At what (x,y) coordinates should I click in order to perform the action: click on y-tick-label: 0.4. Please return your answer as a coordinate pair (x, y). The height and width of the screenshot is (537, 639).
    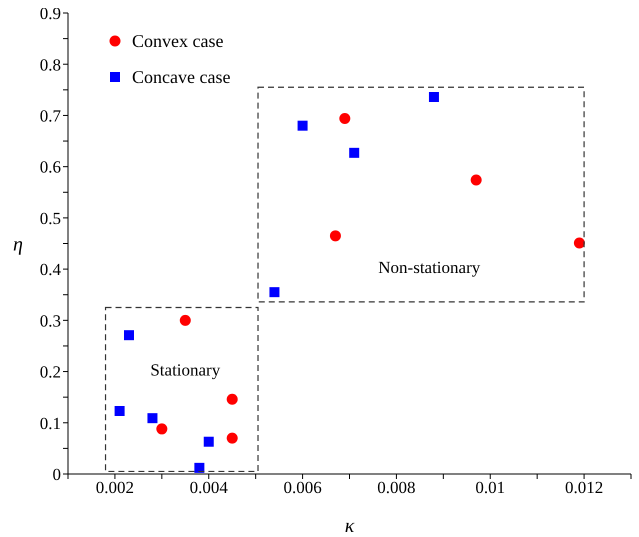
    Looking at the image, I should click on (51, 270).